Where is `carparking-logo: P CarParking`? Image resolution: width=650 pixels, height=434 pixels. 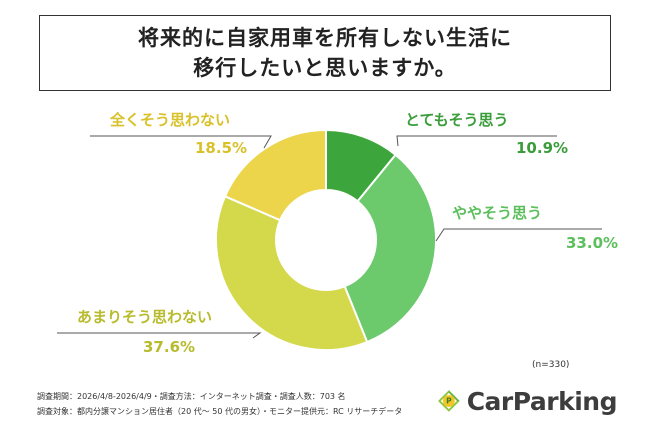
carparking-logo: P CarParking is located at coordinates (527, 401).